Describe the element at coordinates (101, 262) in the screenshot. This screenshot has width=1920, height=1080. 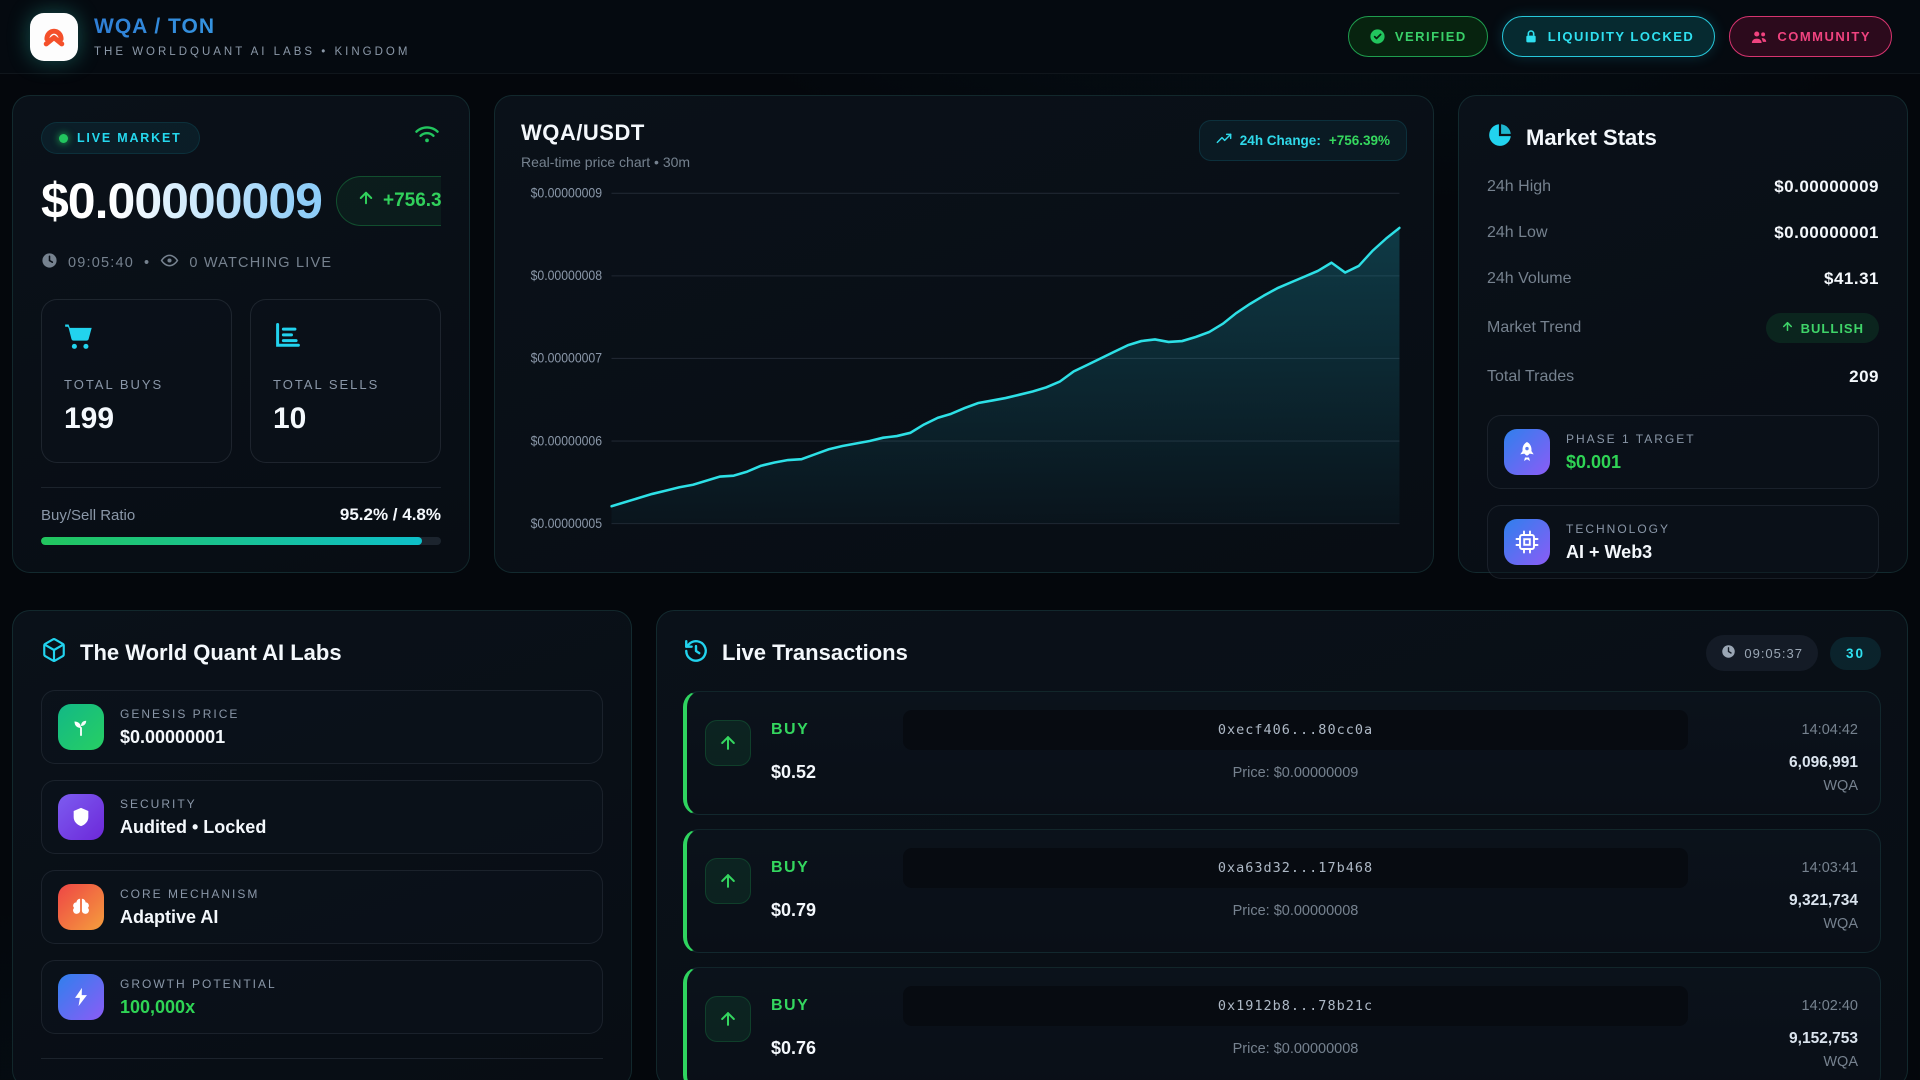
I see `market-time: 09:05:40` at that location.